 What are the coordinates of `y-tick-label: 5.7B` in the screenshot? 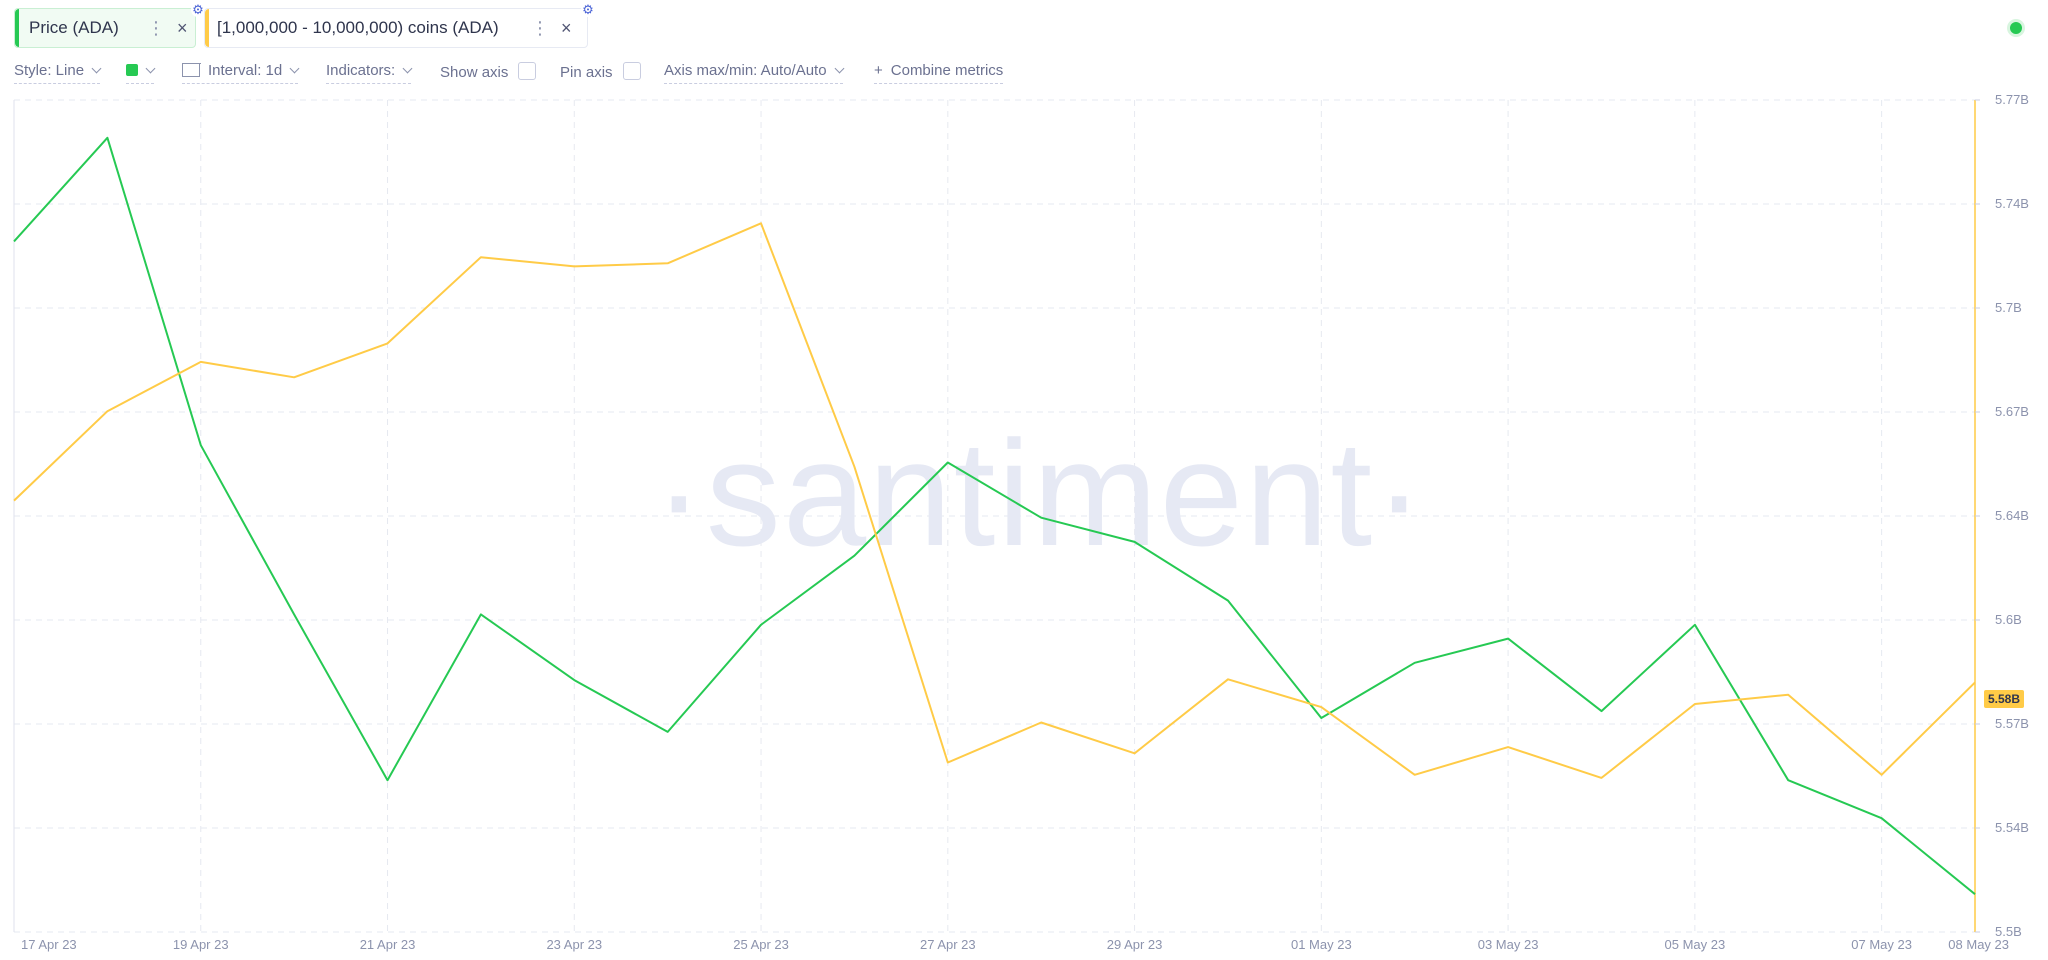 It's located at (2008, 307).